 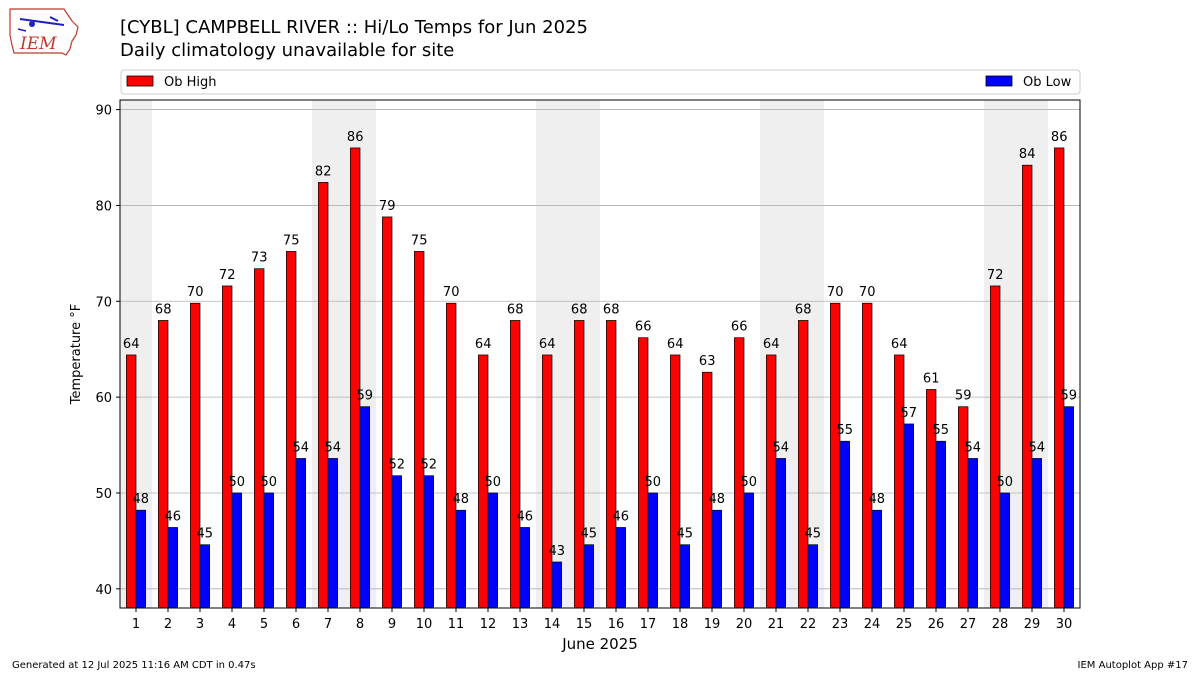 I want to click on high-label-25: 64, so click(x=899, y=344).